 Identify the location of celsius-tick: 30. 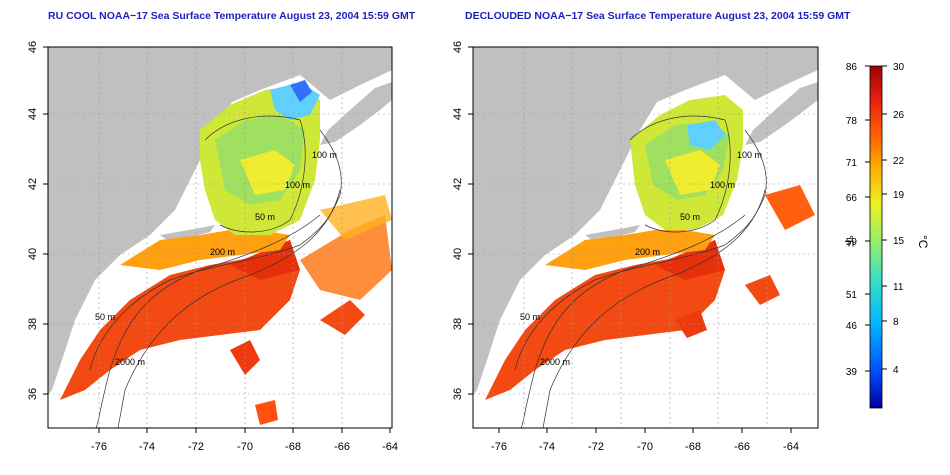
(899, 67).